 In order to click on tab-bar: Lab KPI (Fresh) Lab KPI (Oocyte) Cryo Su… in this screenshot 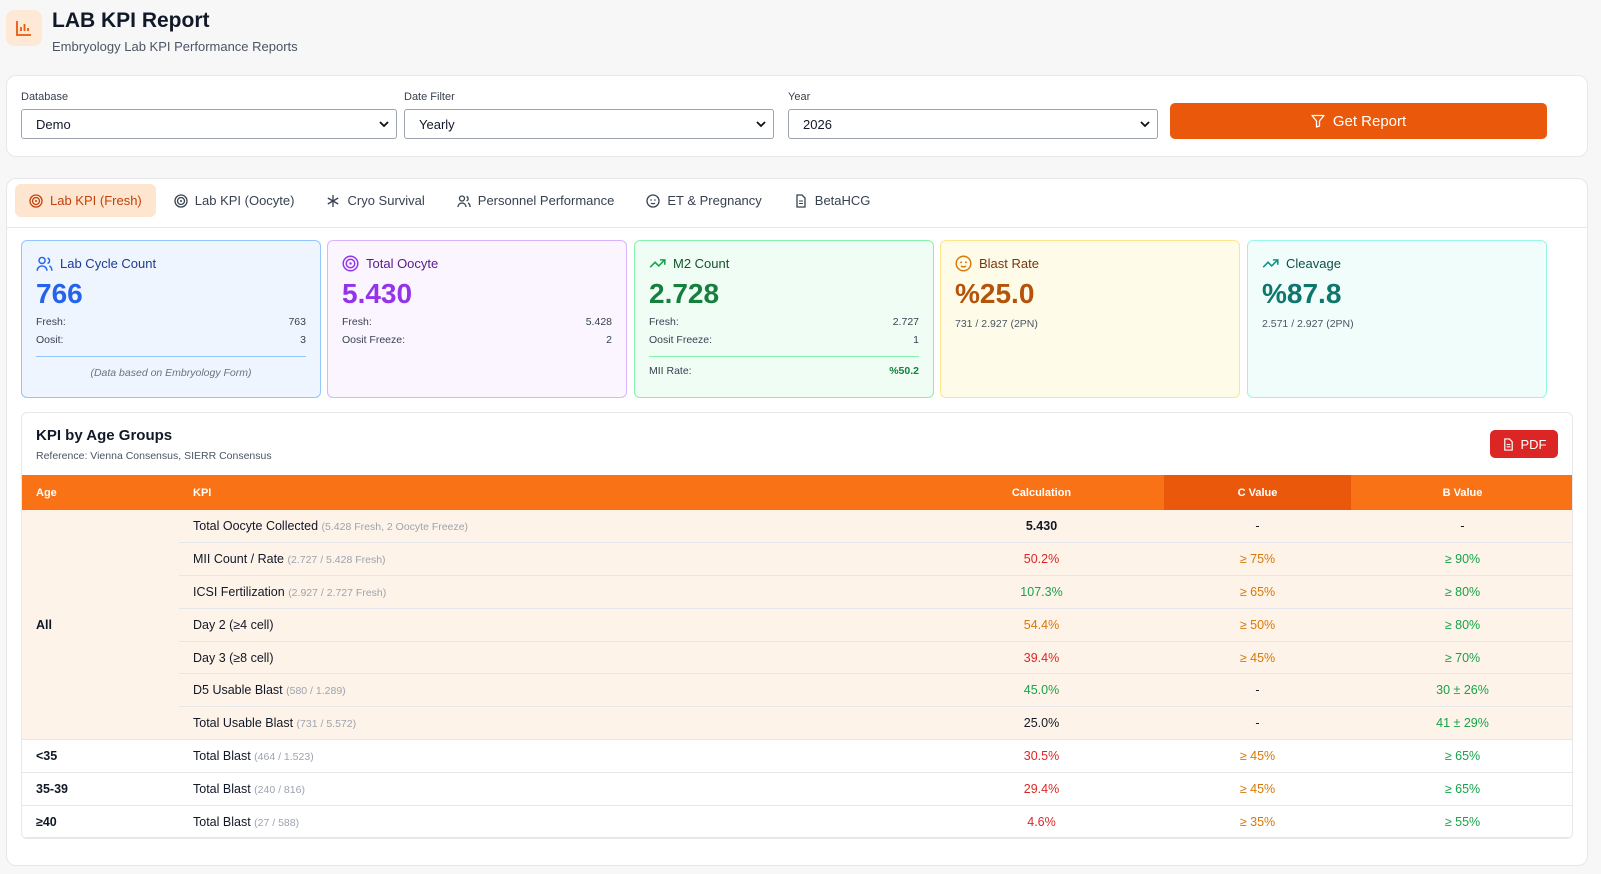, I will do `click(451, 200)`.